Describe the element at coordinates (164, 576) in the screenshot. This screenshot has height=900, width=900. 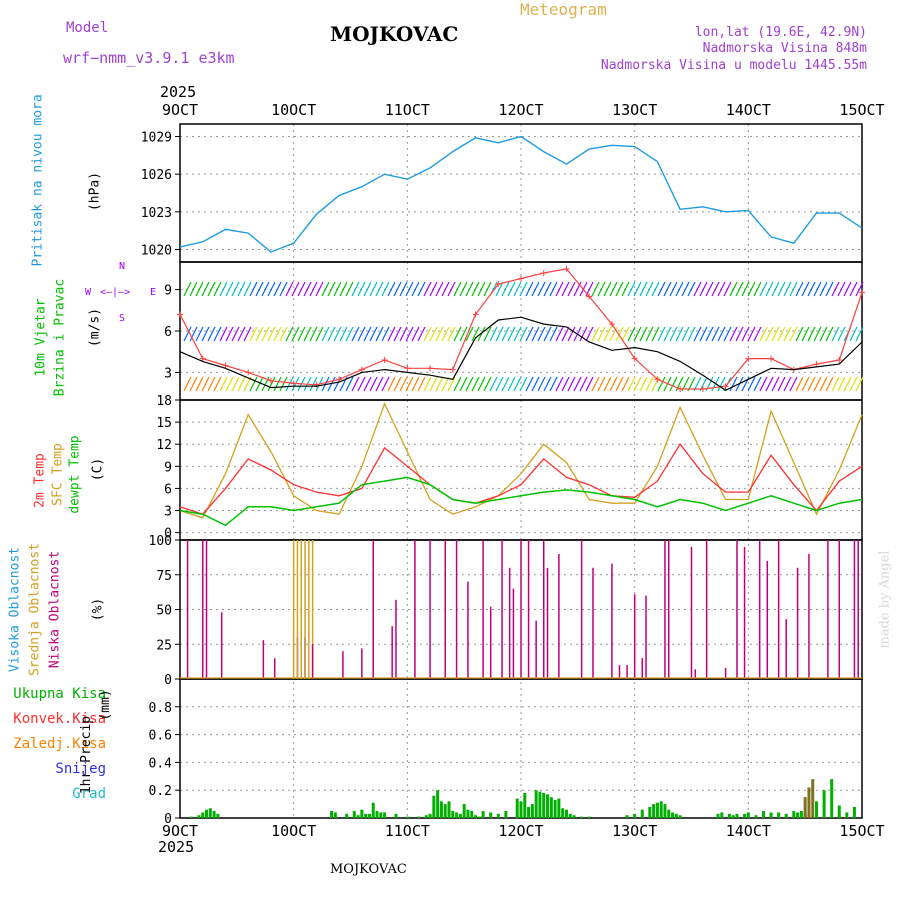
I see `y-tick-label: 75` at that location.